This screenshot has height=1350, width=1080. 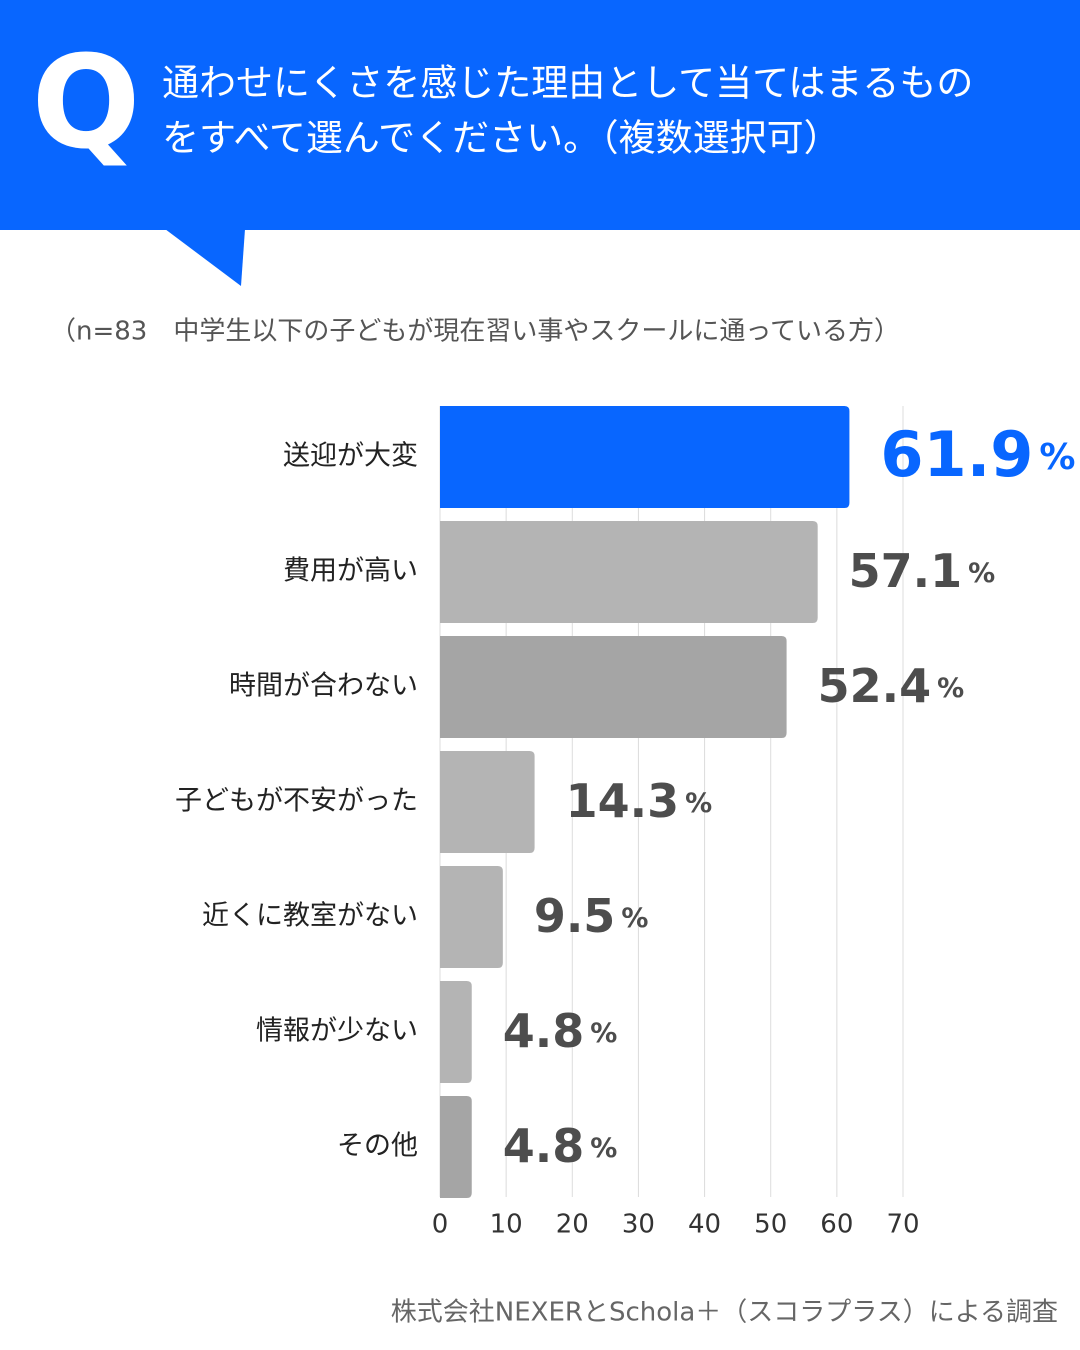 I want to click on speech-tail, so click(x=205, y=257).